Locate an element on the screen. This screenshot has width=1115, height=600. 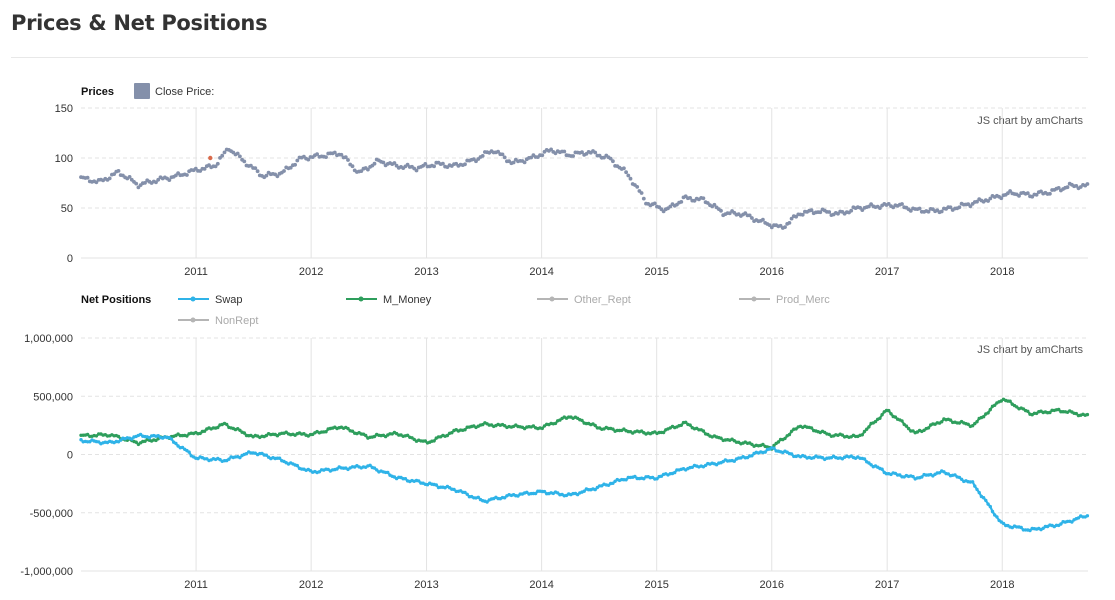
swap-series-line is located at coordinates (584, 482).